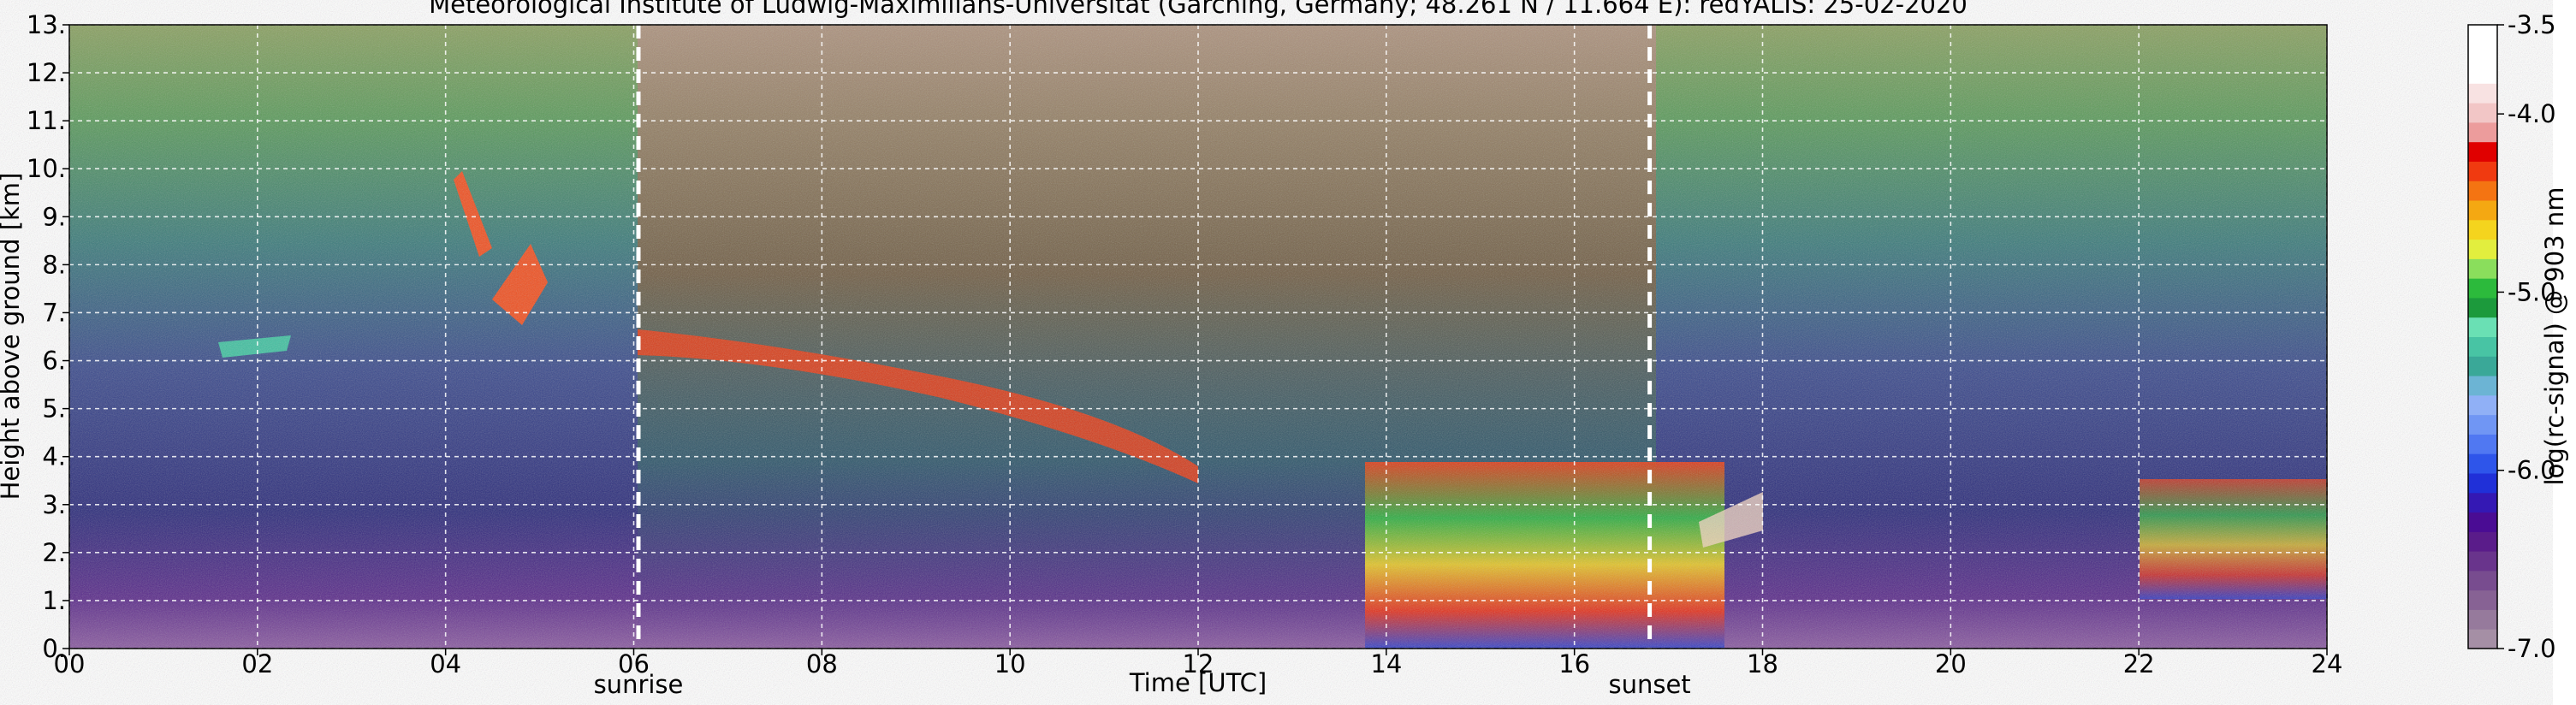  Describe the element at coordinates (54, 216) in the screenshot. I see `y-tick-label: 9.` at that location.